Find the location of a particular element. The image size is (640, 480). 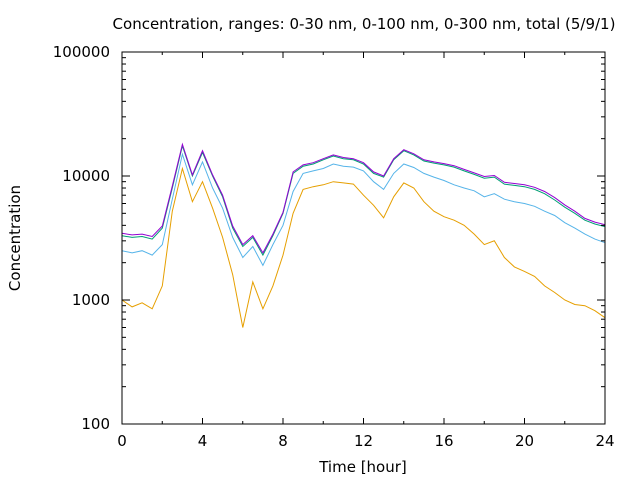

x-tick-label: 8 is located at coordinates (283, 441).